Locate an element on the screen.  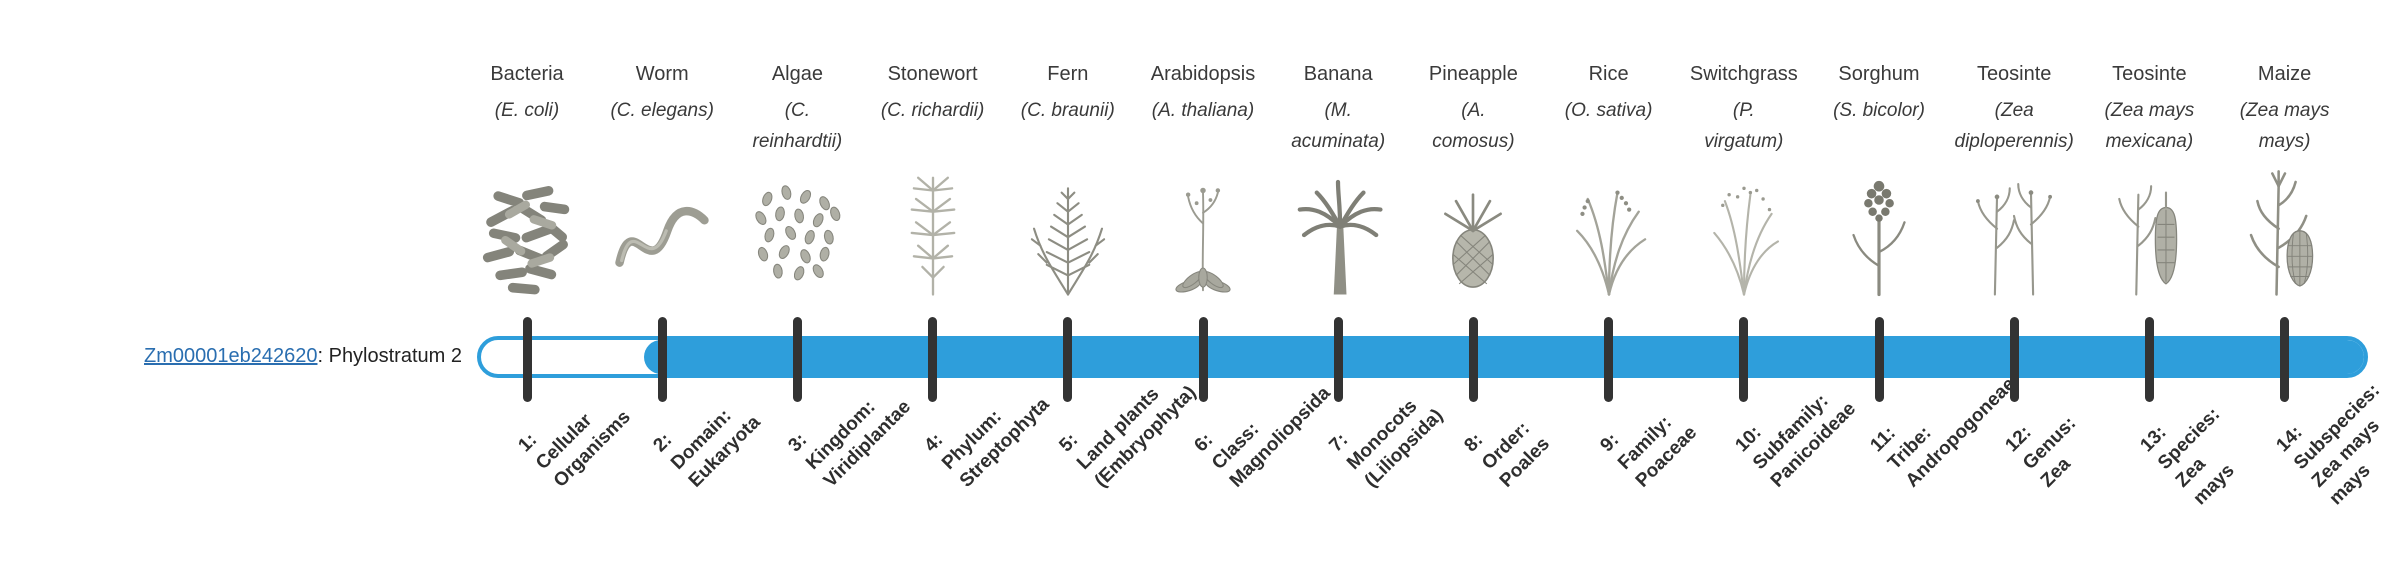
organism-name: Fern is located at coordinates (1068, 74).